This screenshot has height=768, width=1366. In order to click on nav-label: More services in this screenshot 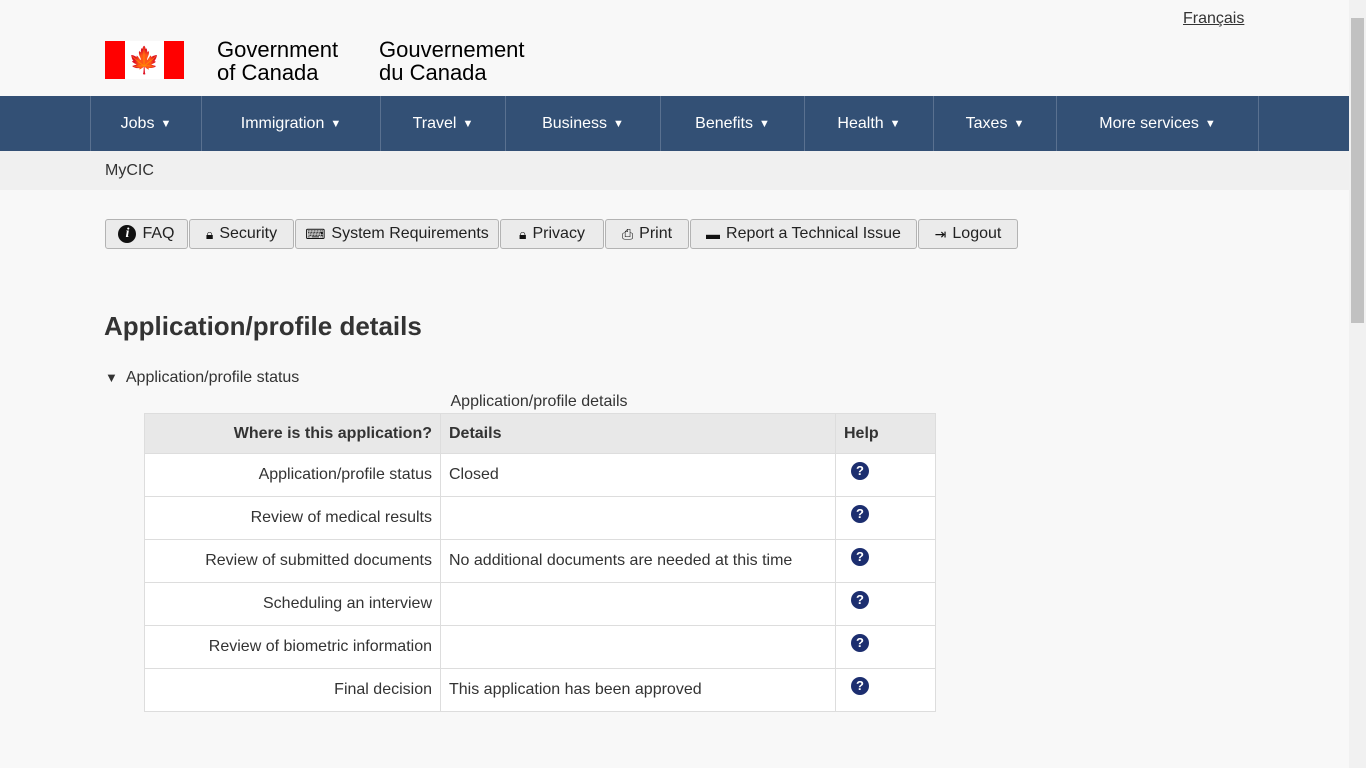, I will do `click(1149, 123)`.